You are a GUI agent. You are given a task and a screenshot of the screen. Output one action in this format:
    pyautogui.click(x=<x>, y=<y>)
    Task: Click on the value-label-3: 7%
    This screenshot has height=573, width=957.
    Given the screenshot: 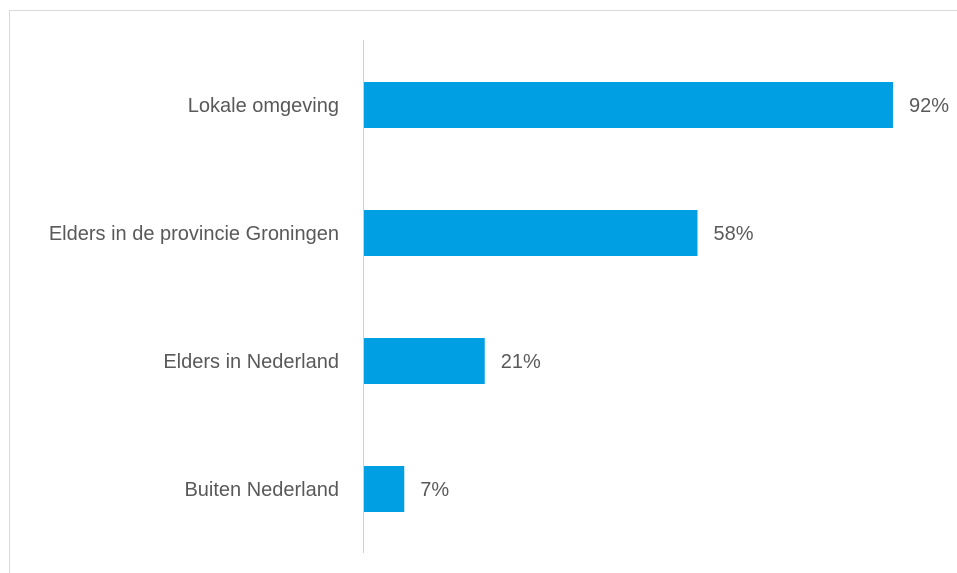 What is the action you would take?
    pyautogui.click(x=434, y=490)
    